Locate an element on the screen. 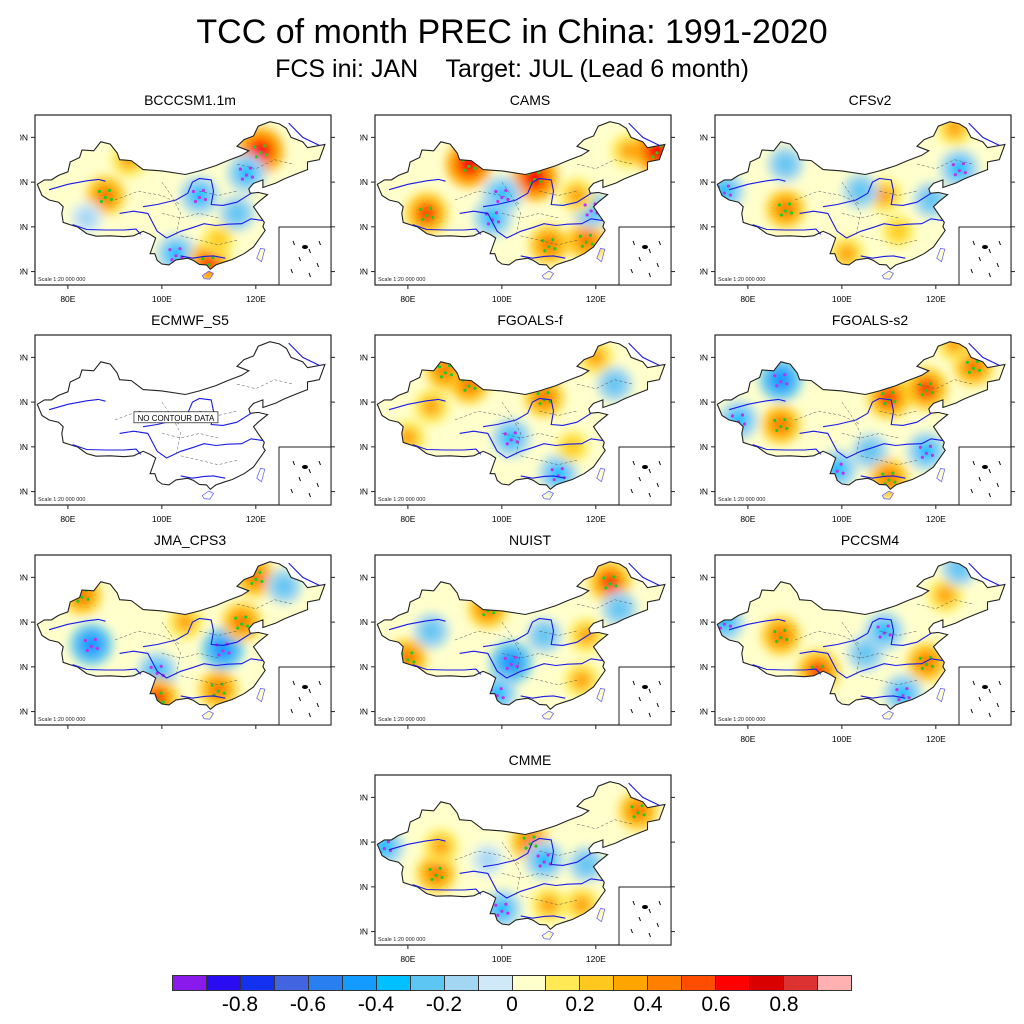 The height and width of the screenshot is (1024, 1024). figure-subtitle: FCS ini: JAN Target: JUL (Lead 6 month) is located at coordinates (512, 69).